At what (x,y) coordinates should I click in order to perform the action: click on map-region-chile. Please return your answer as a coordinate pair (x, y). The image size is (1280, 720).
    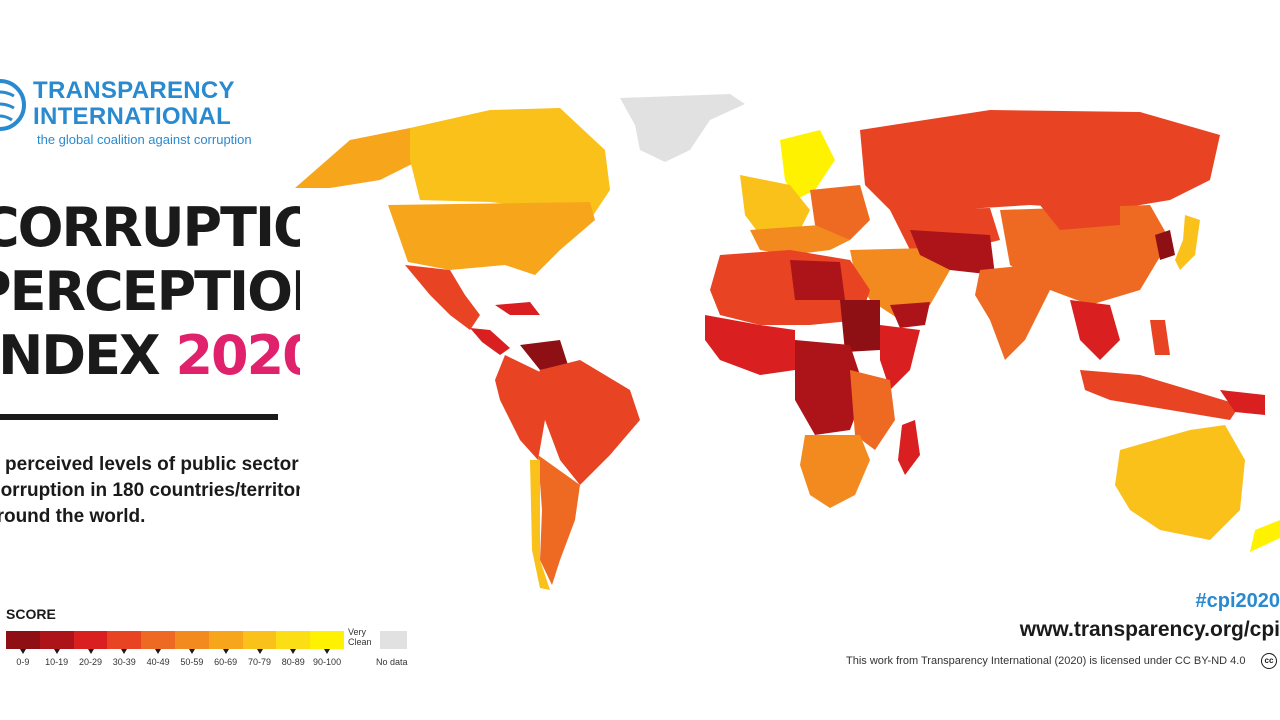
    Looking at the image, I should click on (540, 525).